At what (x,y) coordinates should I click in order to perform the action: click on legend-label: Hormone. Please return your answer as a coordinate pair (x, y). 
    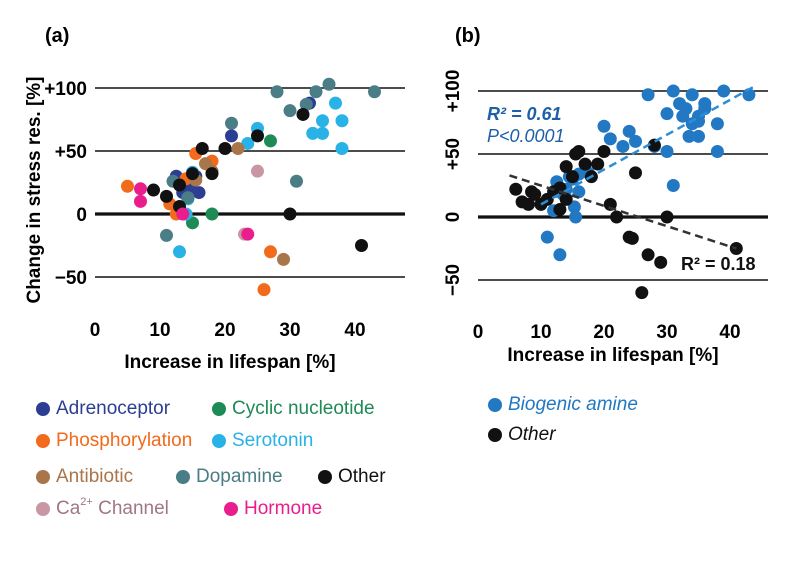
    Looking at the image, I should click on (283, 508).